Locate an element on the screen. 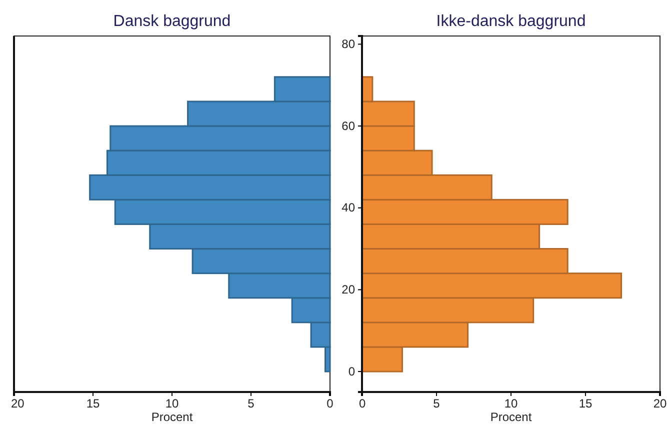 This screenshot has width=667, height=425. y-tick-label: 80 is located at coordinates (349, 44).